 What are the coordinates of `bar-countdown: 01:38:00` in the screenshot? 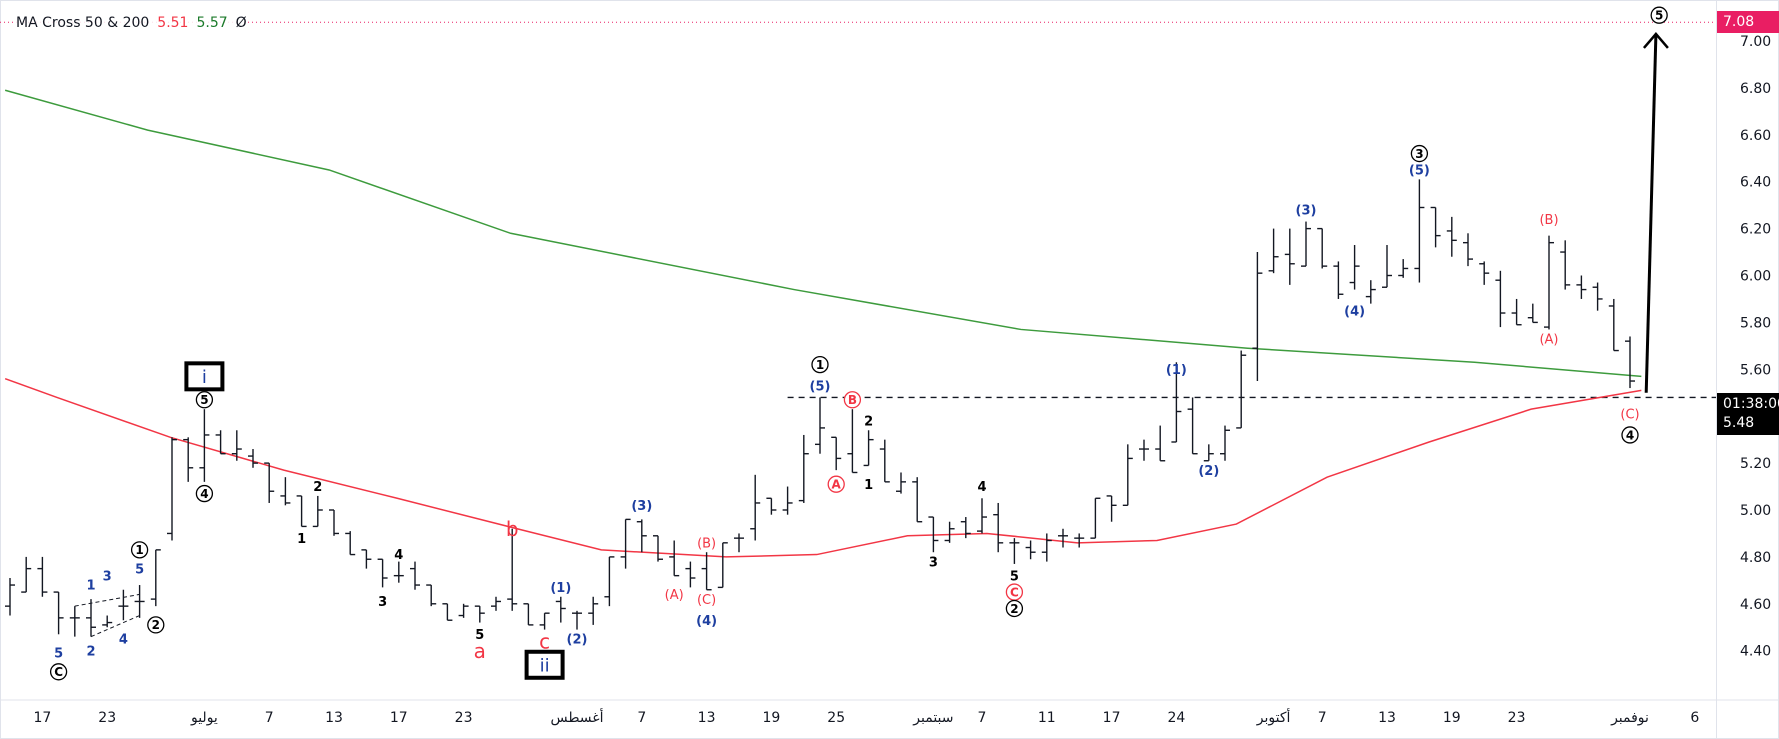 It's located at (1751, 404).